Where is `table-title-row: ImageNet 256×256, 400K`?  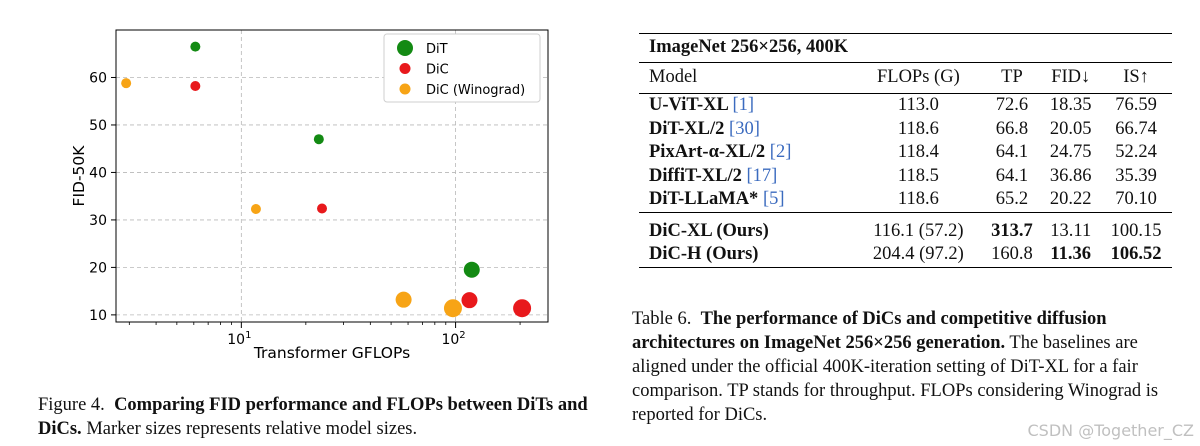
table-title-row: ImageNet 256×256, 400K is located at coordinates (905, 48).